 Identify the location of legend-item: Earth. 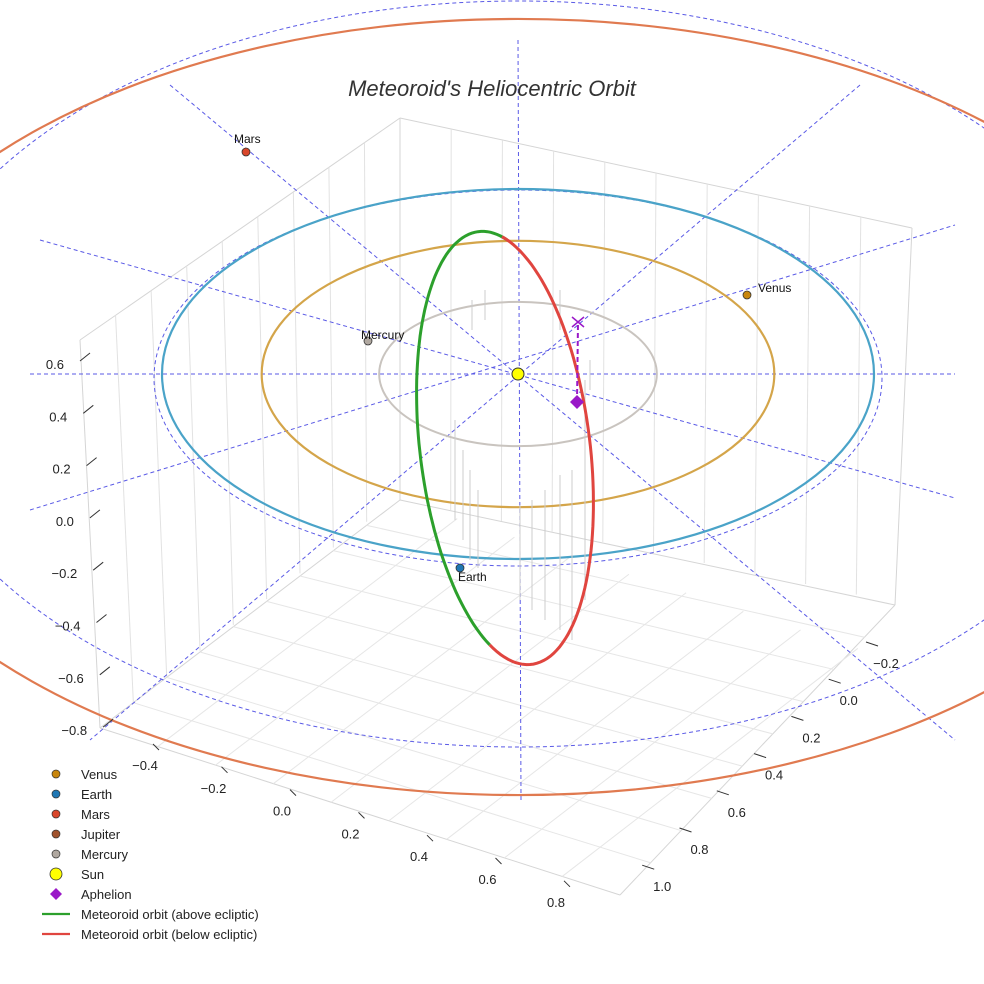
(81, 794).